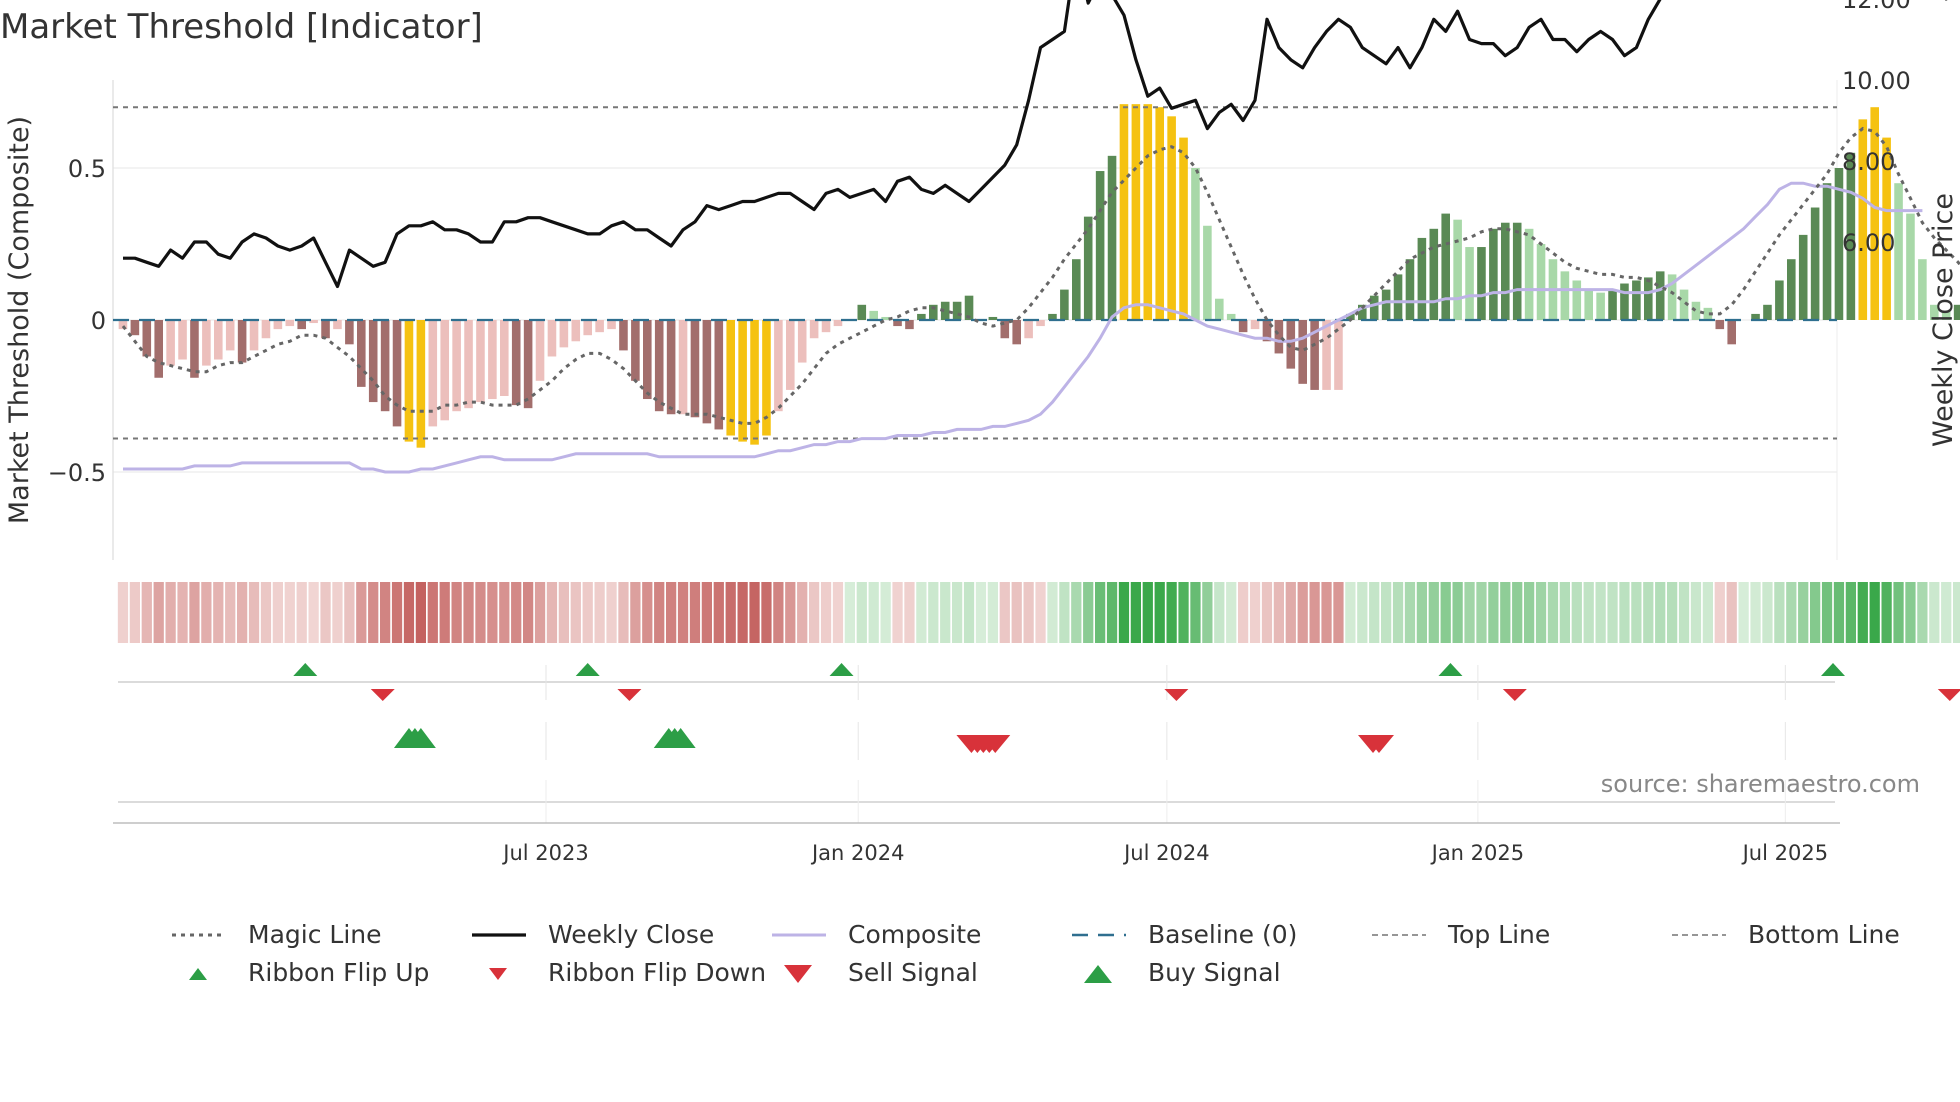  I want to click on left-axis: 0.5 0 −0.5, so click(77, 321).